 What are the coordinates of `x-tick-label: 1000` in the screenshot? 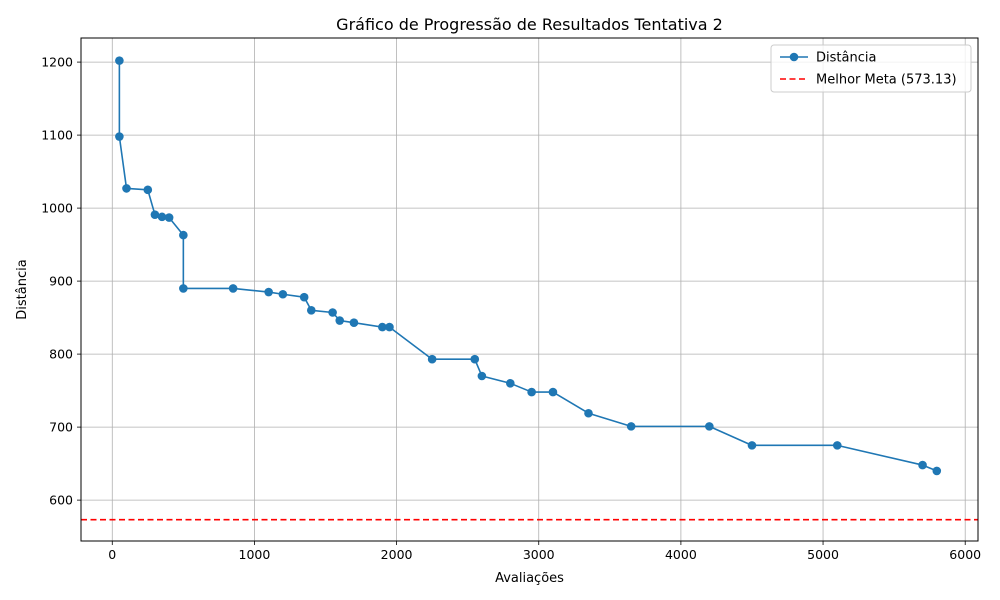 It's located at (255, 554).